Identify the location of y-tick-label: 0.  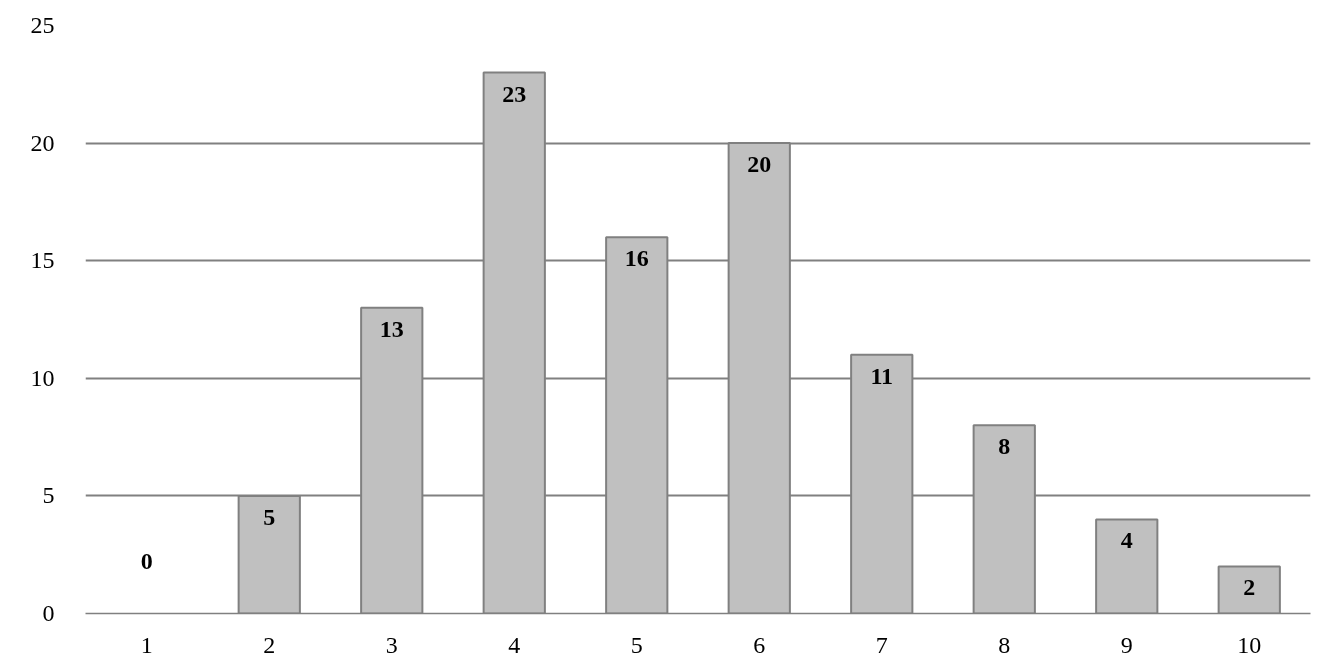
(48, 613).